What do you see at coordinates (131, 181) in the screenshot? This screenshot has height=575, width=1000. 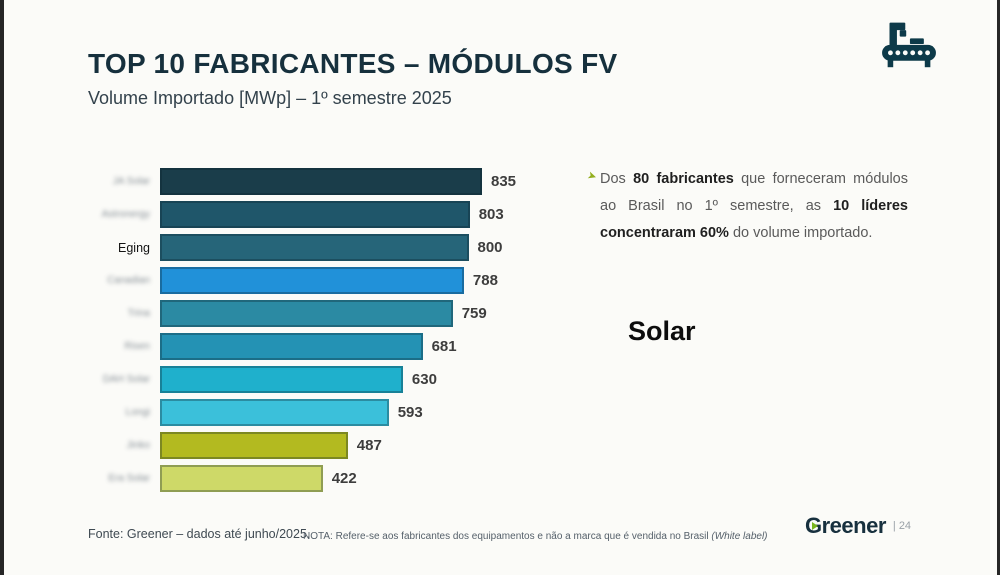 I see `bar-label: JA Solar` at bounding box center [131, 181].